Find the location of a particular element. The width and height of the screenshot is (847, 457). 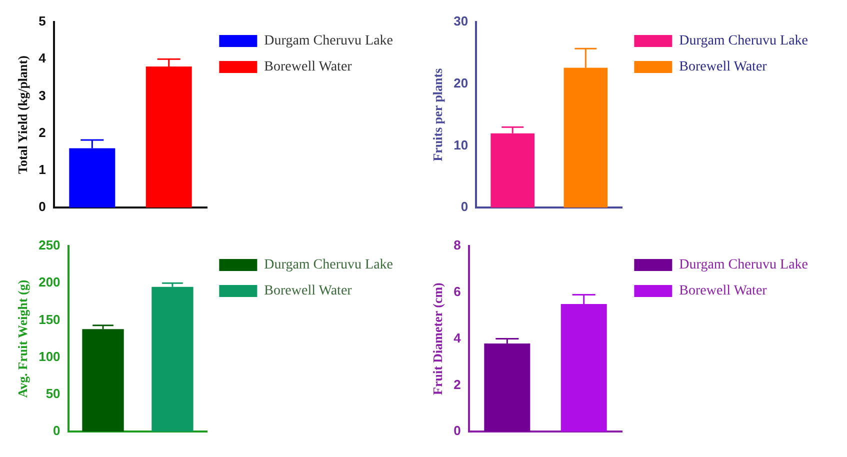

y-axis-title: Fruit Diameter (cm) is located at coordinates (438, 338).